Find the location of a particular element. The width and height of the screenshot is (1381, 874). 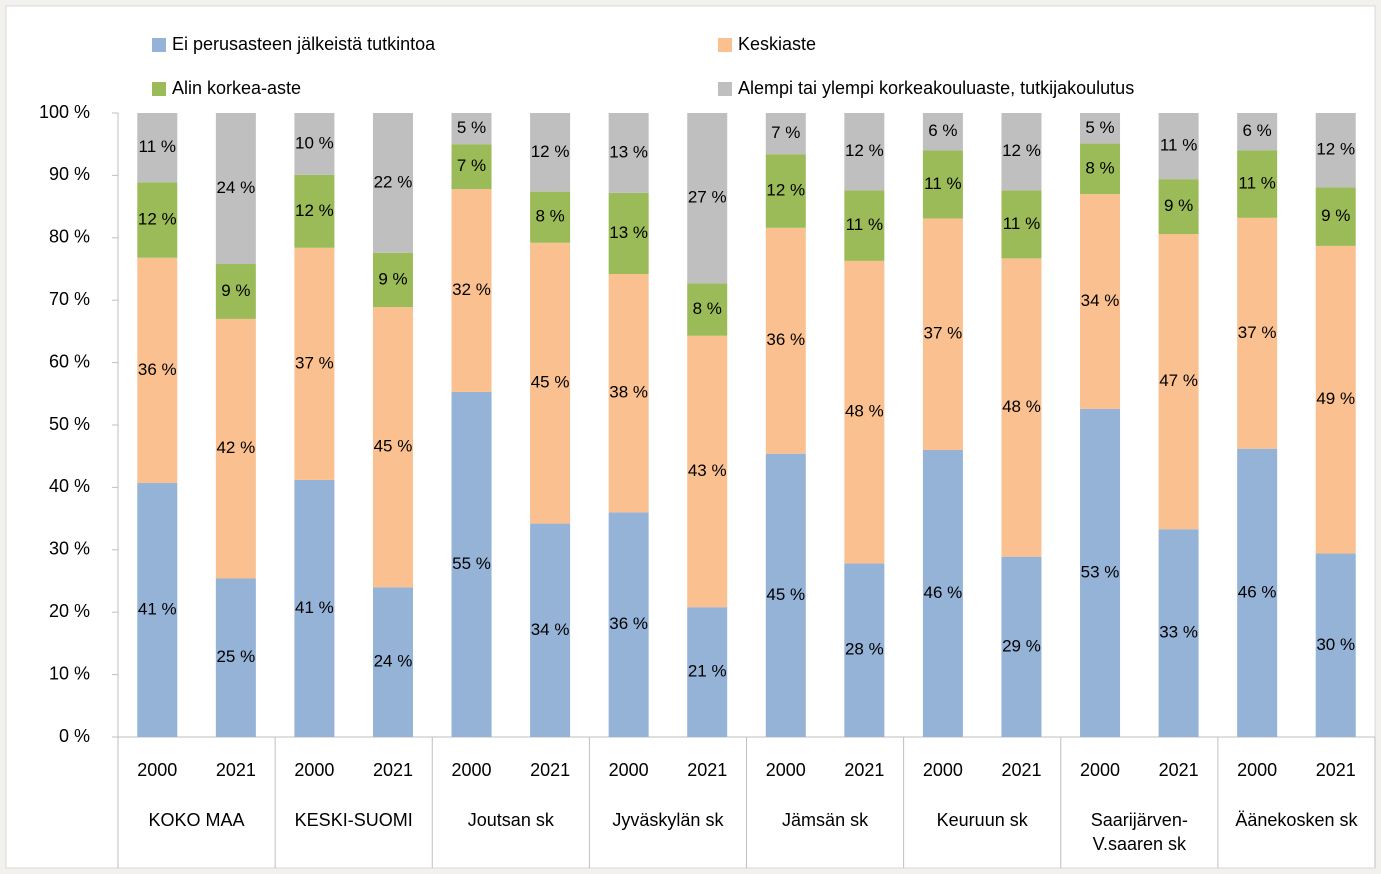

data-label: 8 % is located at coordinates (1099, 167).